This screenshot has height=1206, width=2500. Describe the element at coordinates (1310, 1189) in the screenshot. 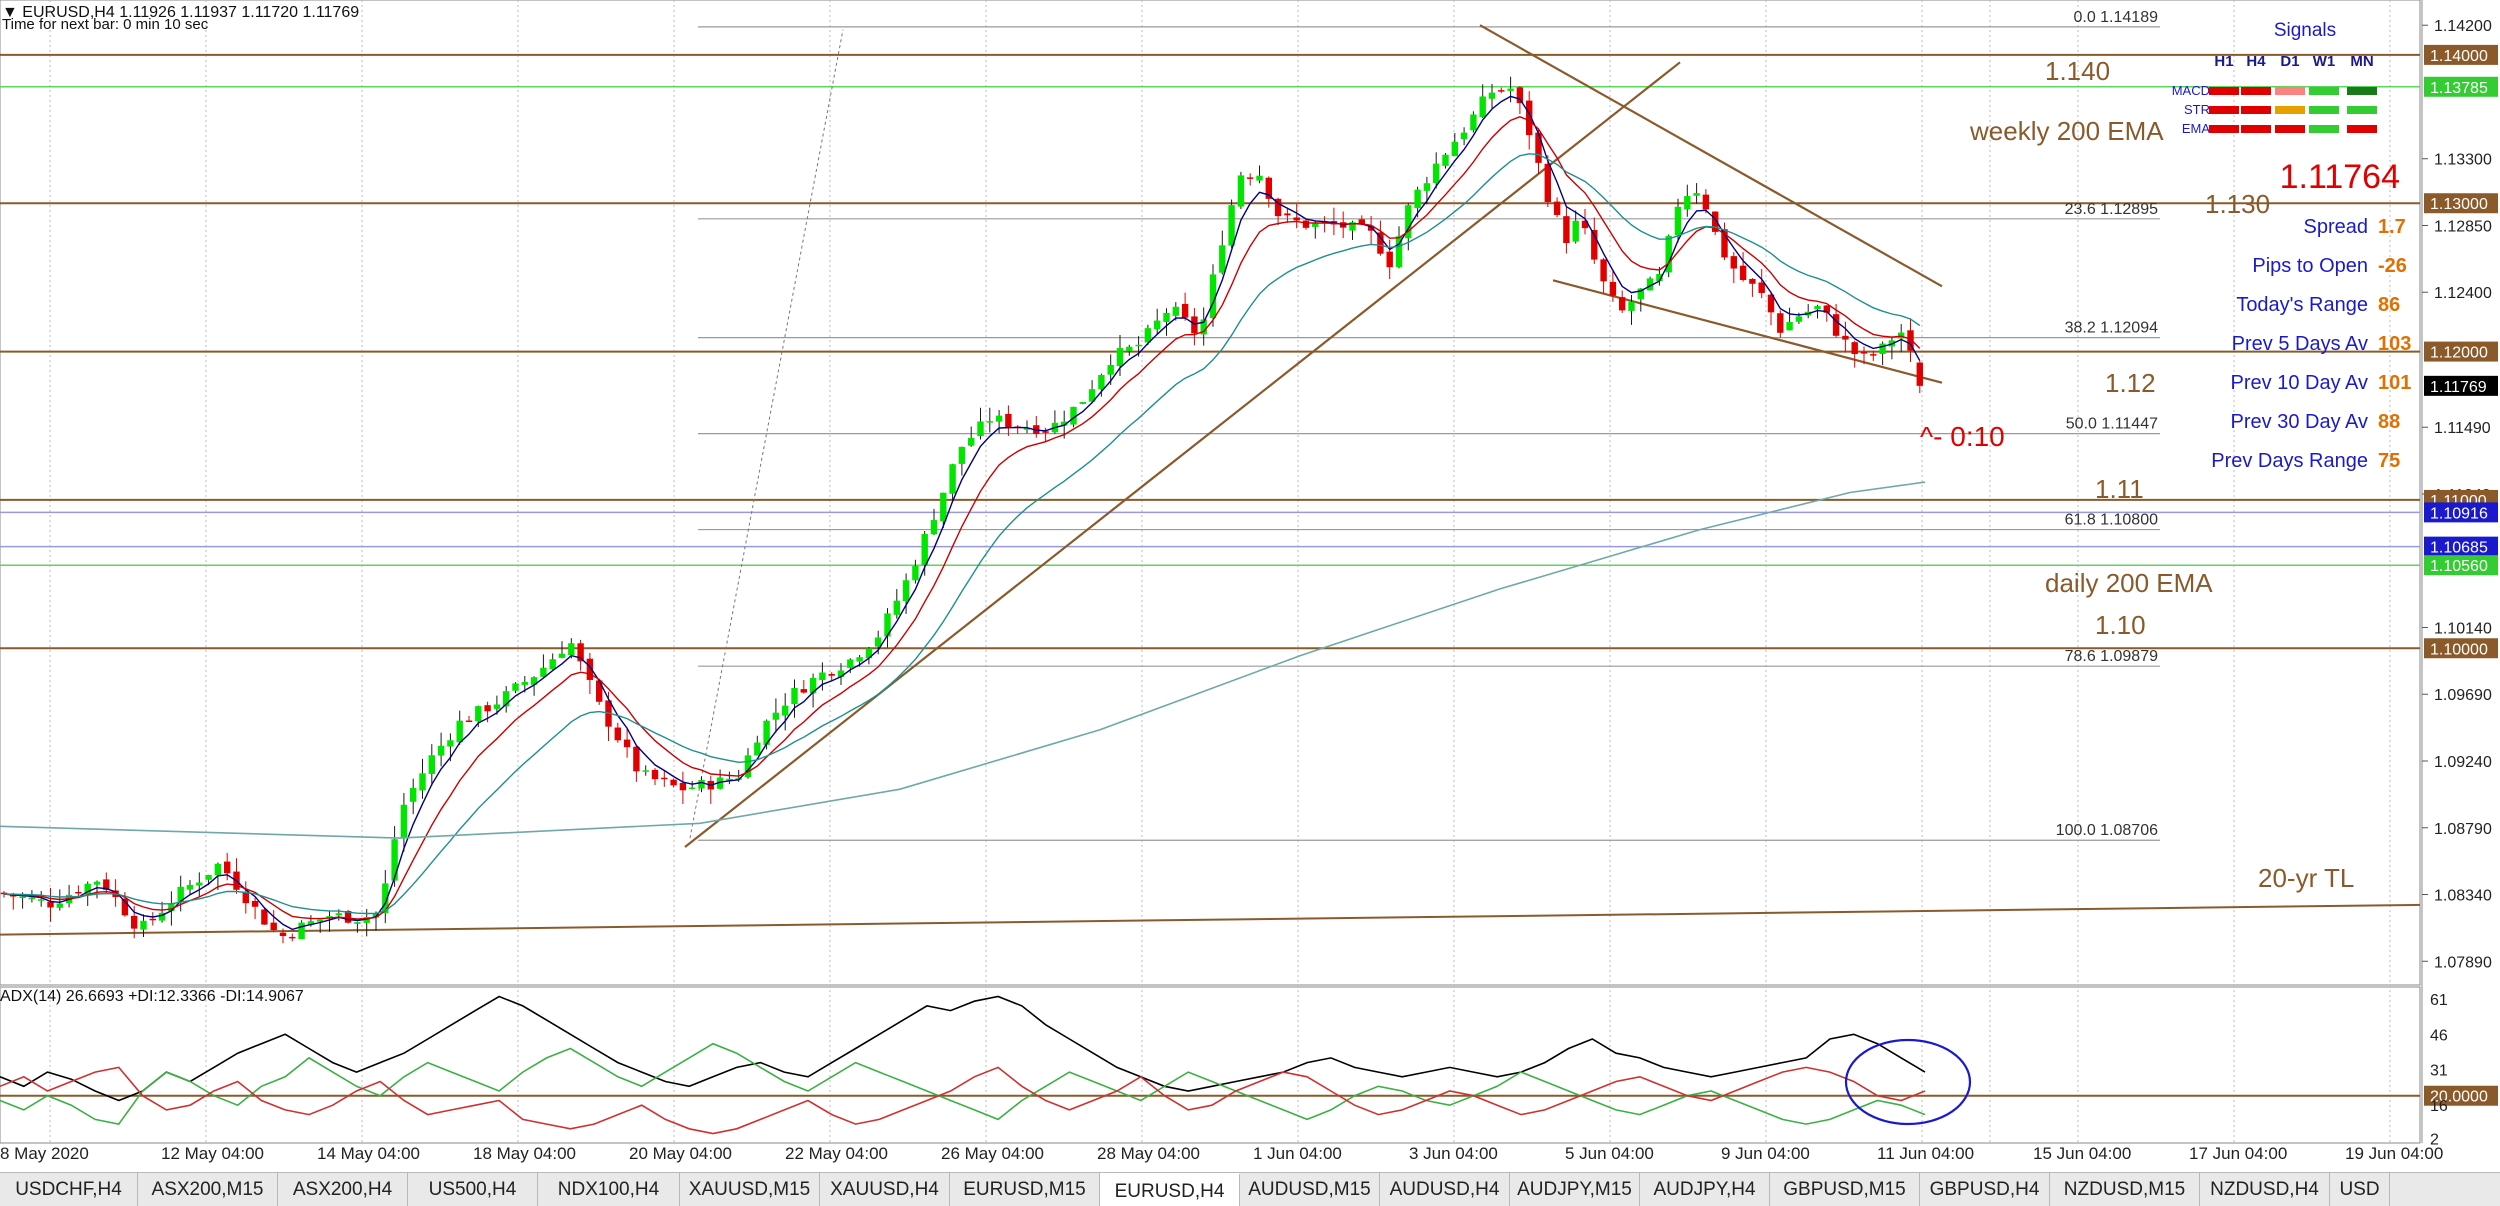

I see `tab-audusd-m15: AUDUSD,M15` at that location.